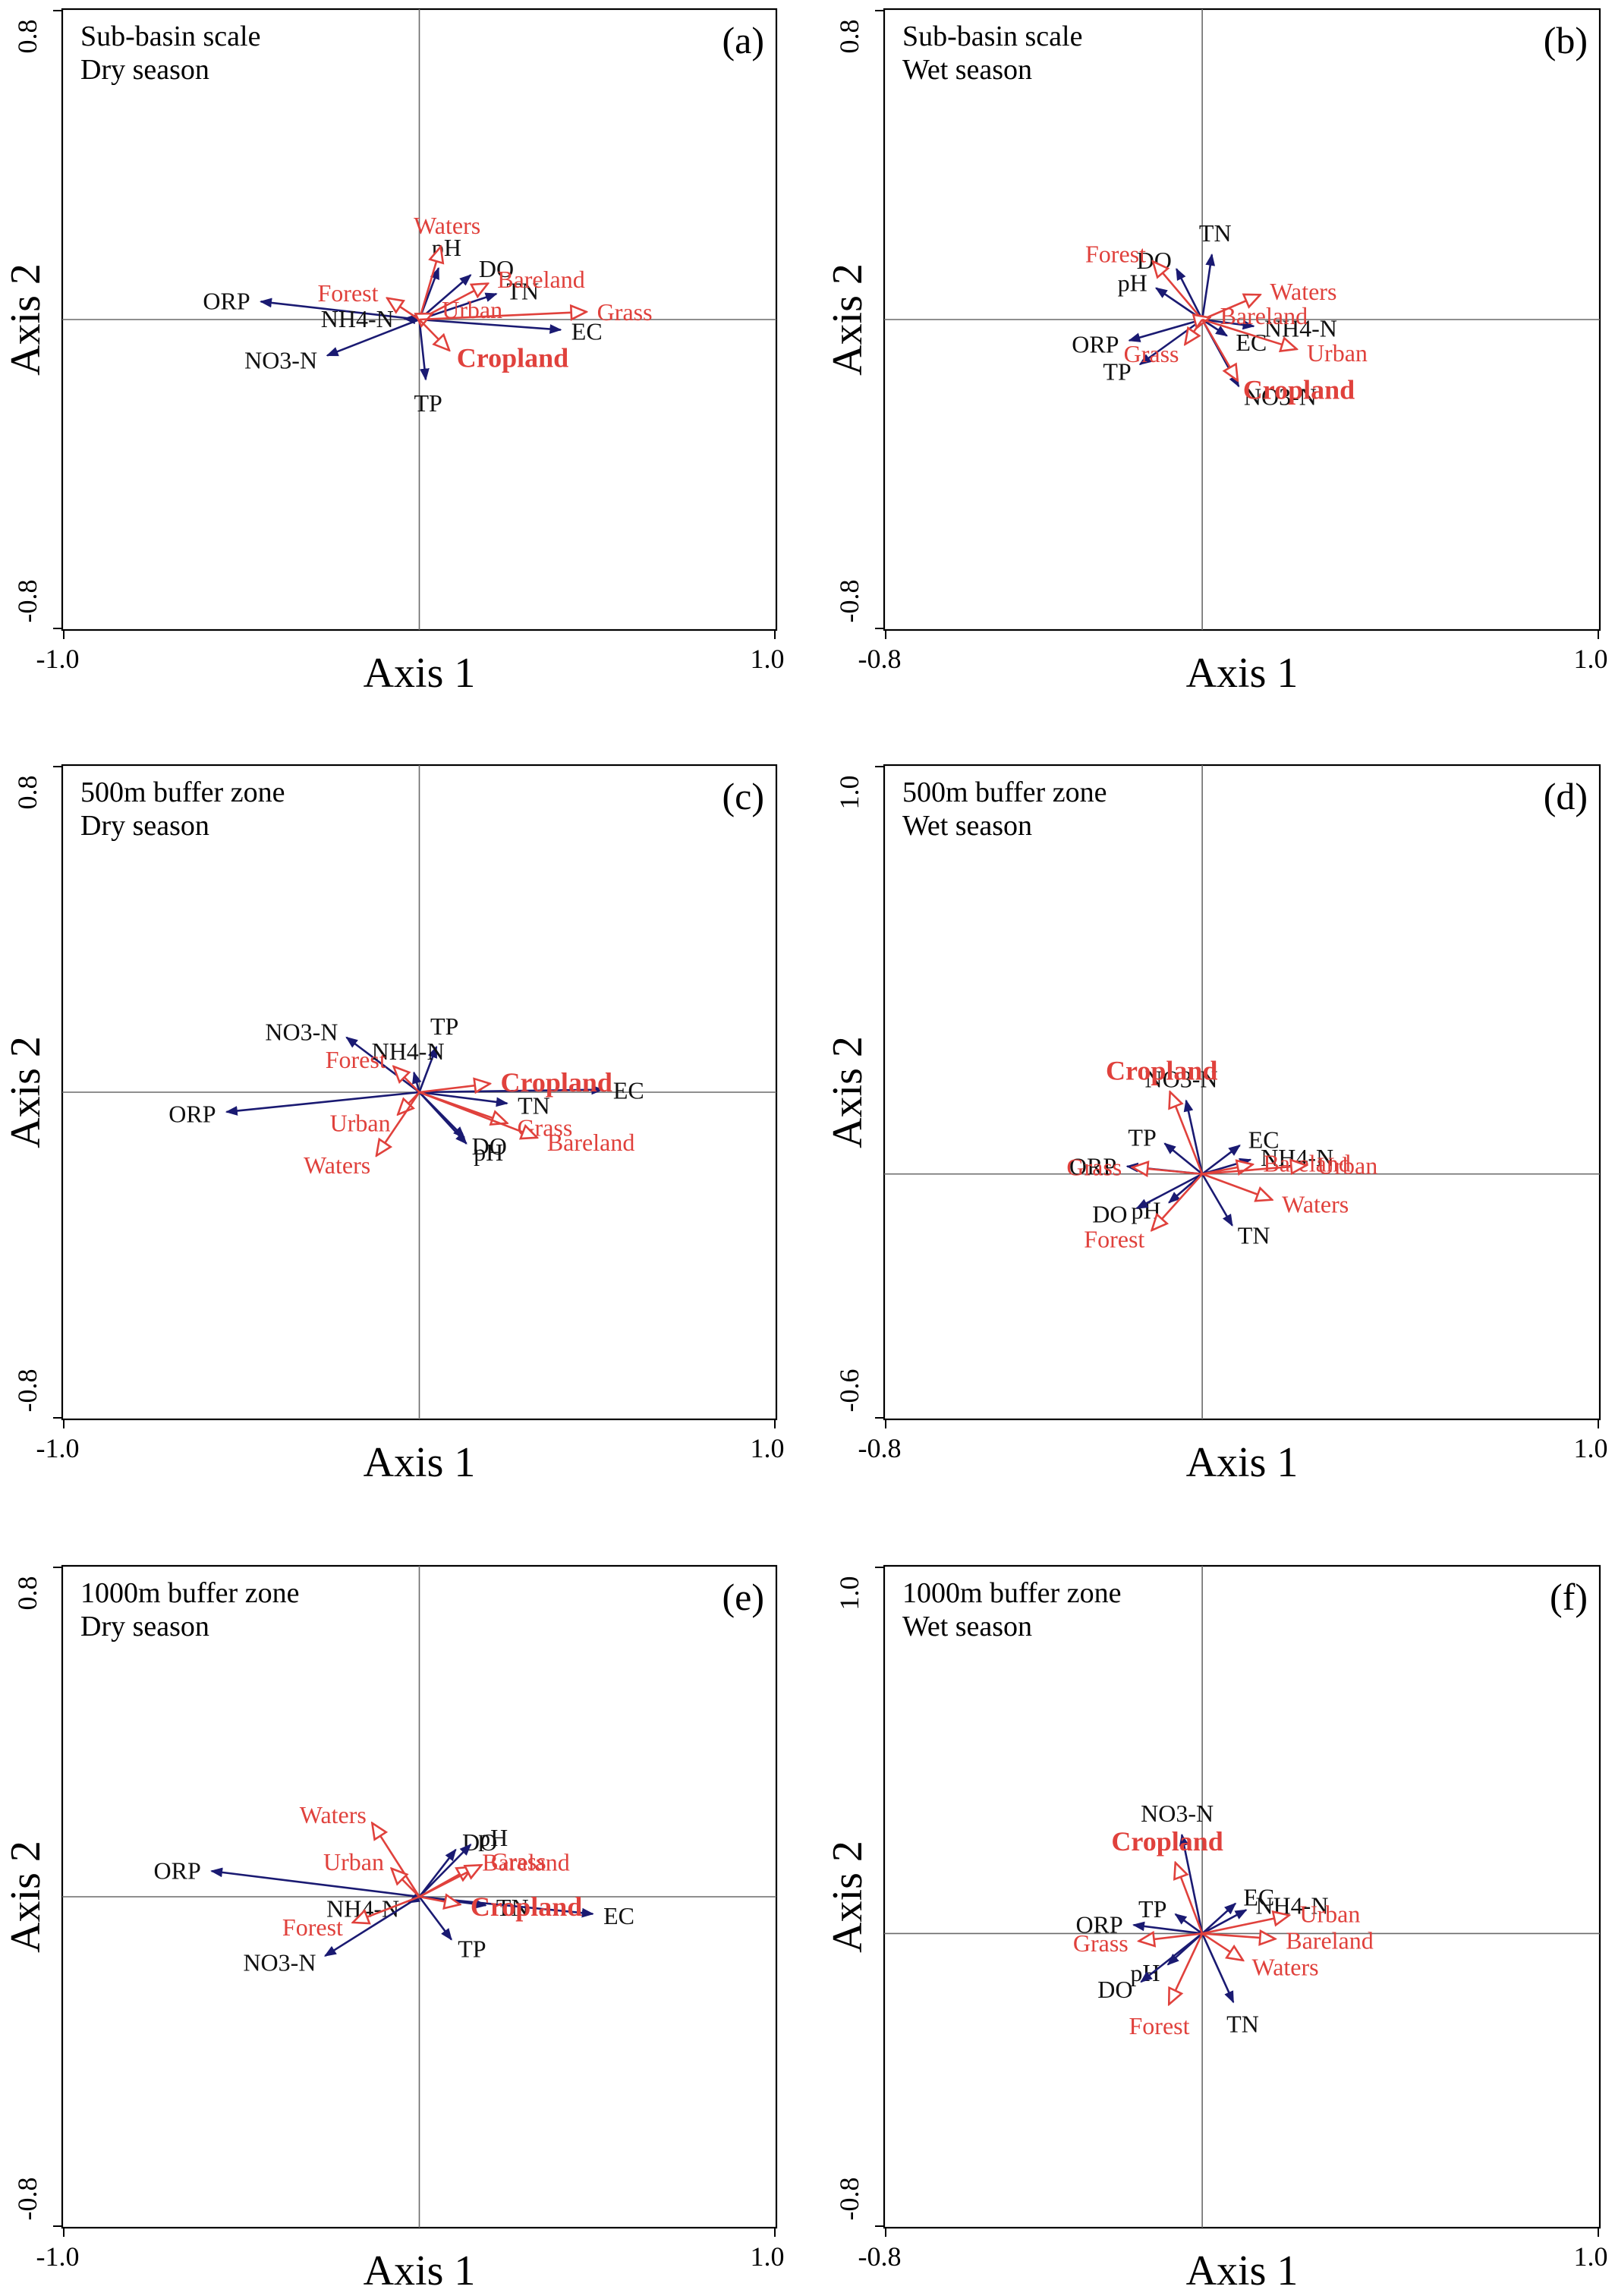 The height and width of the screenshot is (2296, 1615). I want to click on series-landuse: Waters Bareland Forest Urban Grass Cropland, so click(485, 292).